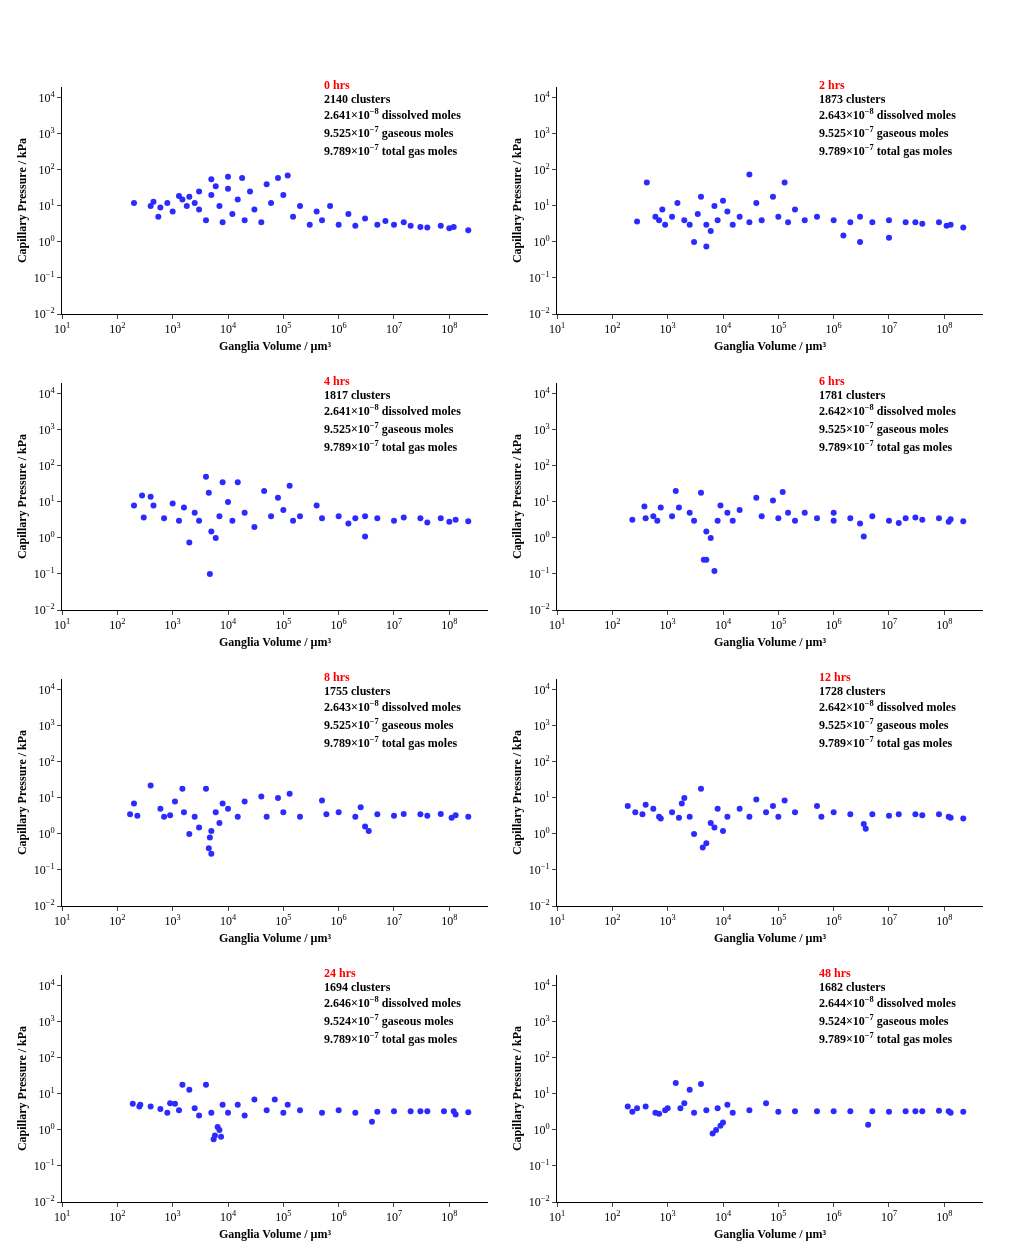 The width and height of the screenshot is (1009, 1253). Describe the element at coordinates (389, 1021) in the screenshot. I see `annotation: 9.524×10$^{−7}$ gaseous moles` at that location.